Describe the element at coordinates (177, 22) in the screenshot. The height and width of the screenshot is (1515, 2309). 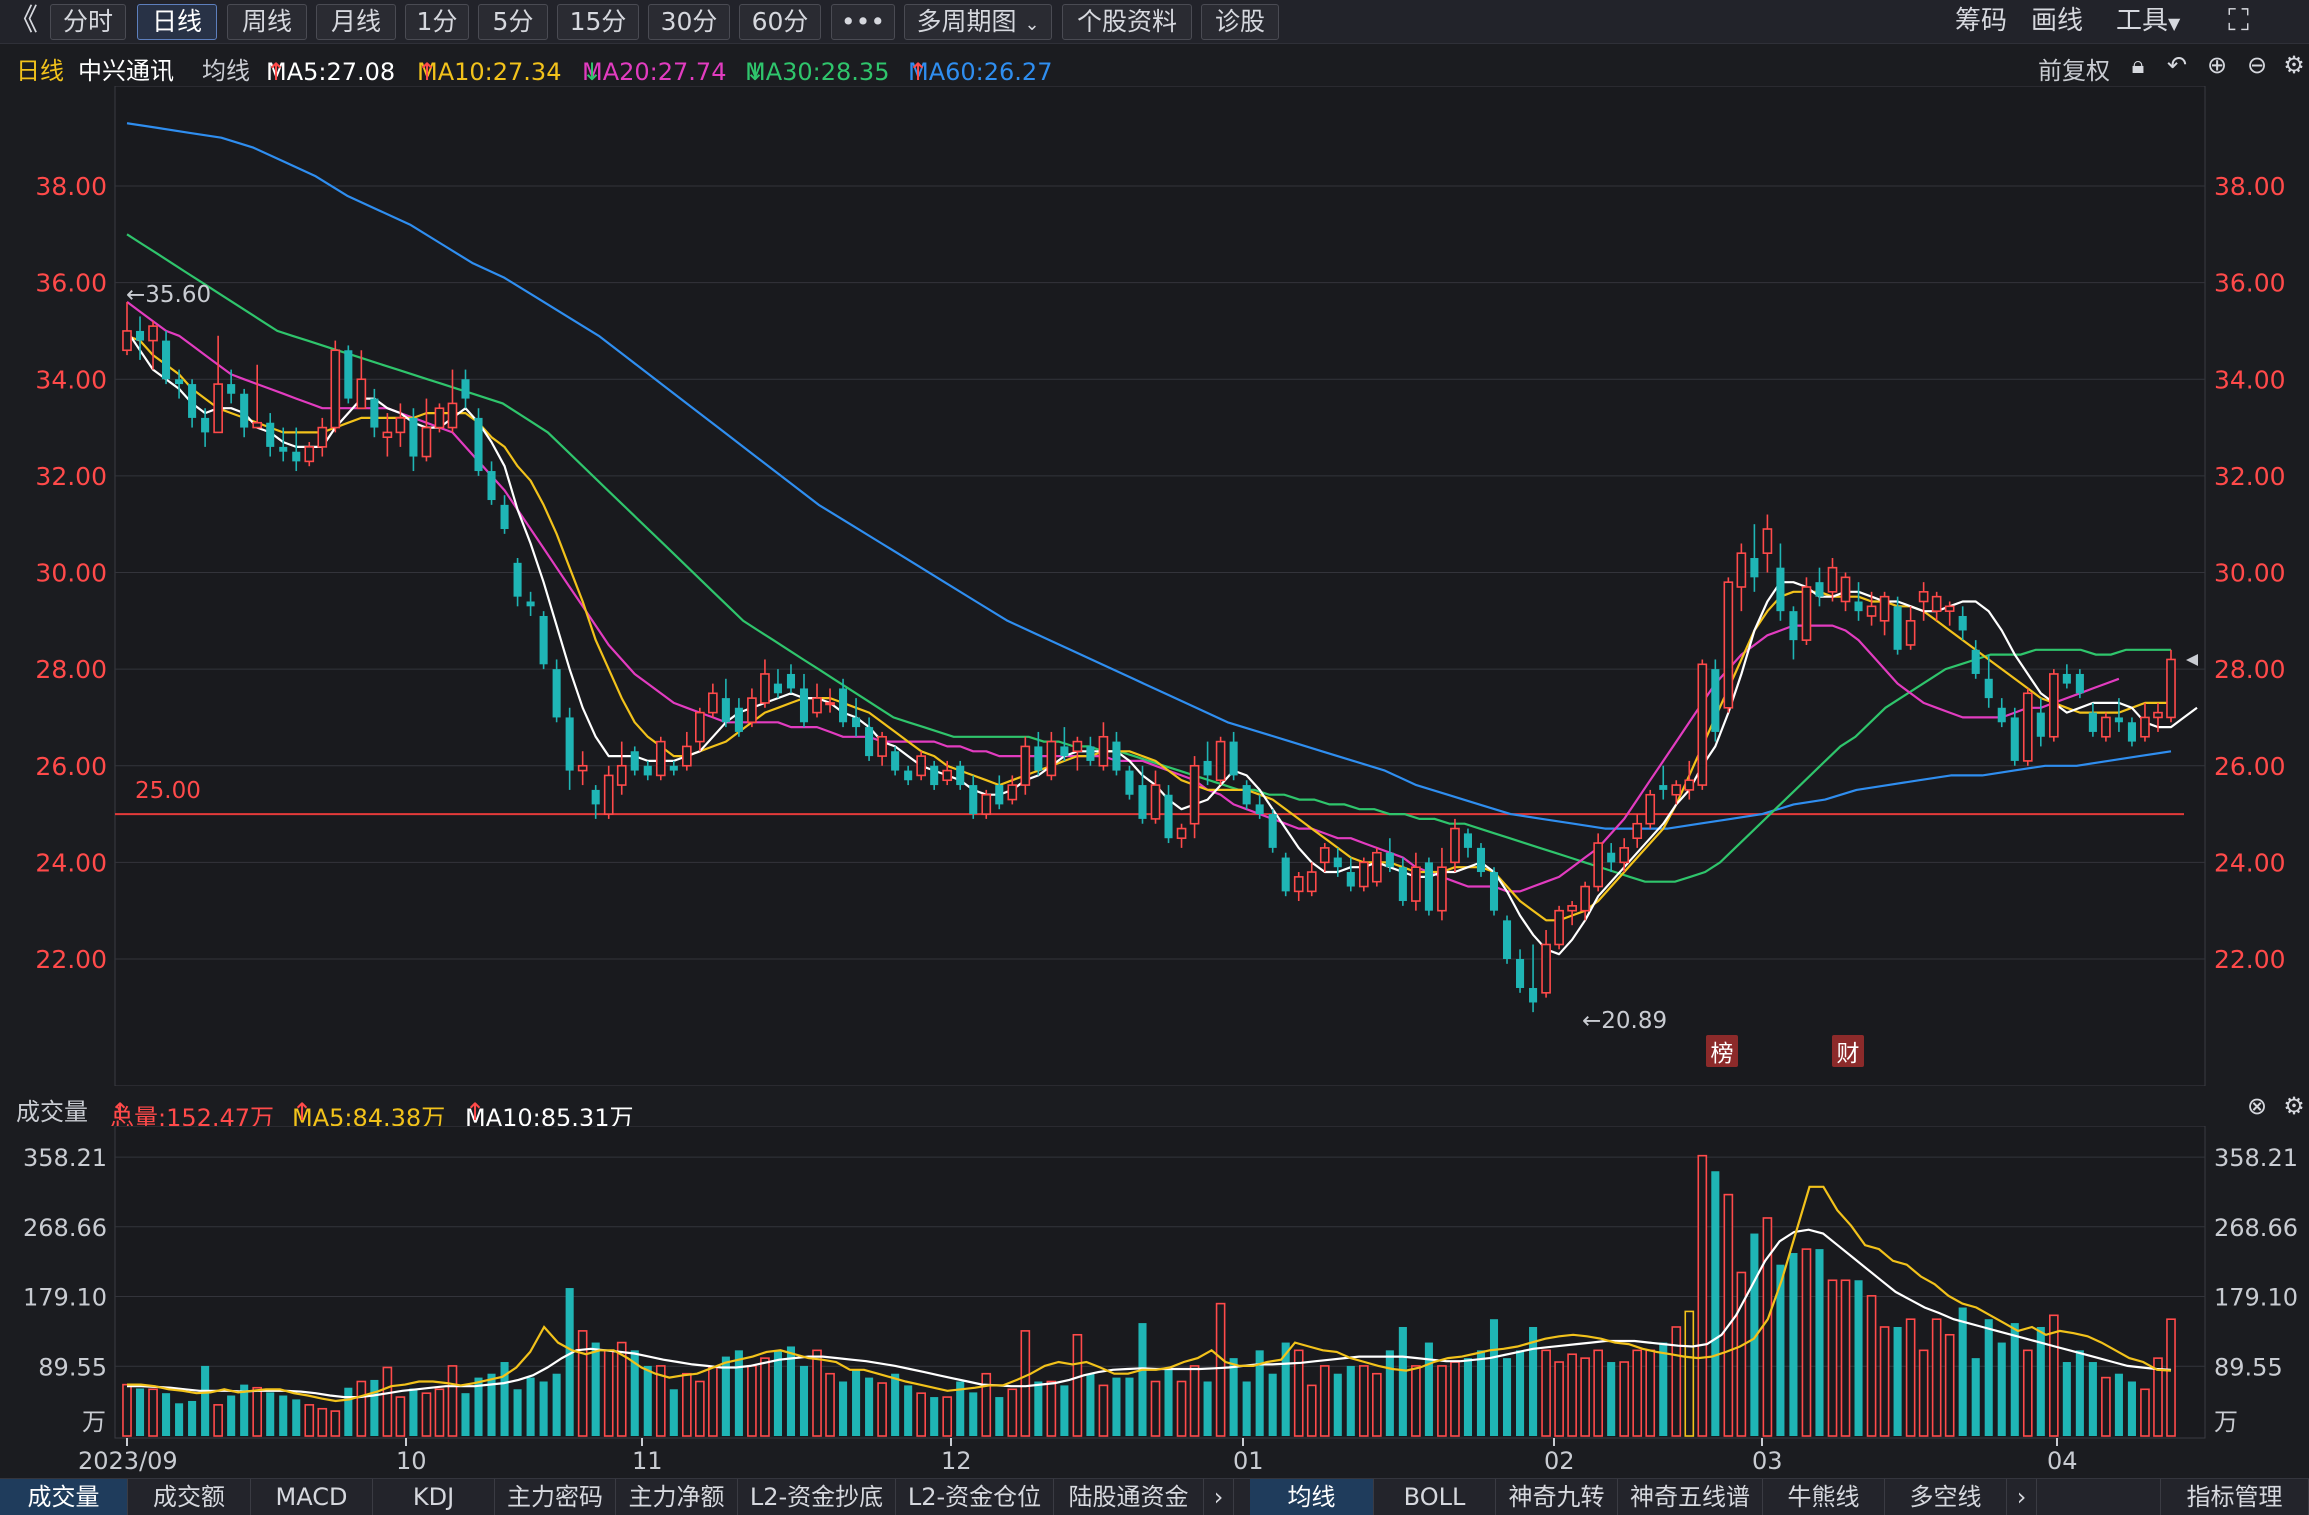
I see `tab-daily: 日线` at that location.